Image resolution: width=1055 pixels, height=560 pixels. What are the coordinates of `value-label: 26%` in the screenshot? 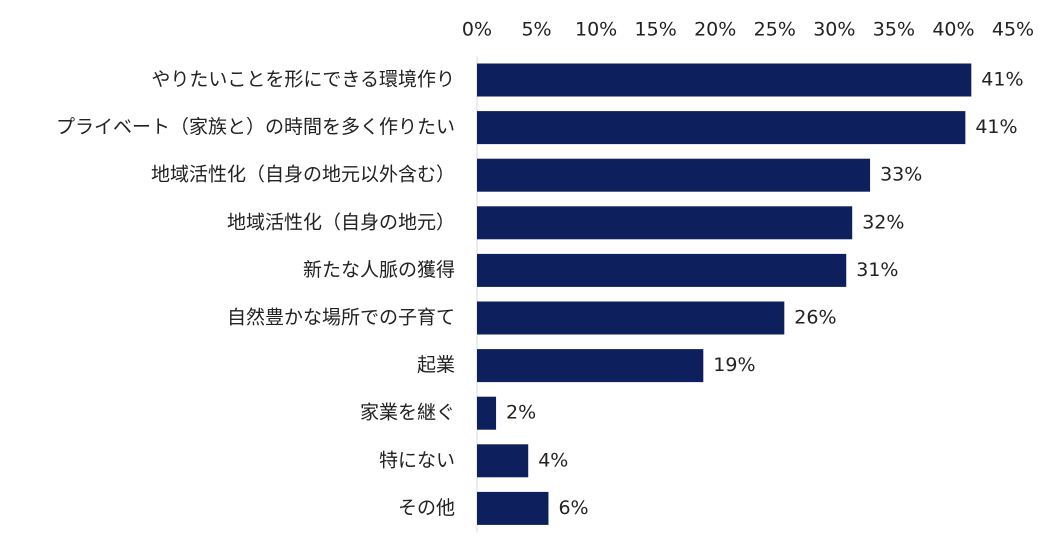 It's located at (815, 318).